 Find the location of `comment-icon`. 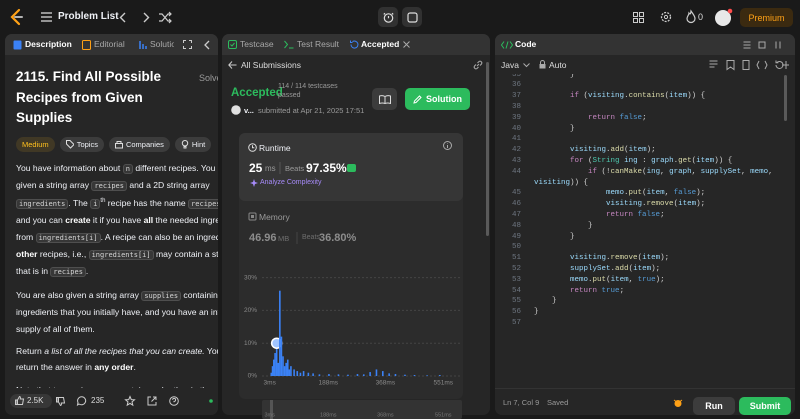

comment-icon is located at coordinates (81, 401).